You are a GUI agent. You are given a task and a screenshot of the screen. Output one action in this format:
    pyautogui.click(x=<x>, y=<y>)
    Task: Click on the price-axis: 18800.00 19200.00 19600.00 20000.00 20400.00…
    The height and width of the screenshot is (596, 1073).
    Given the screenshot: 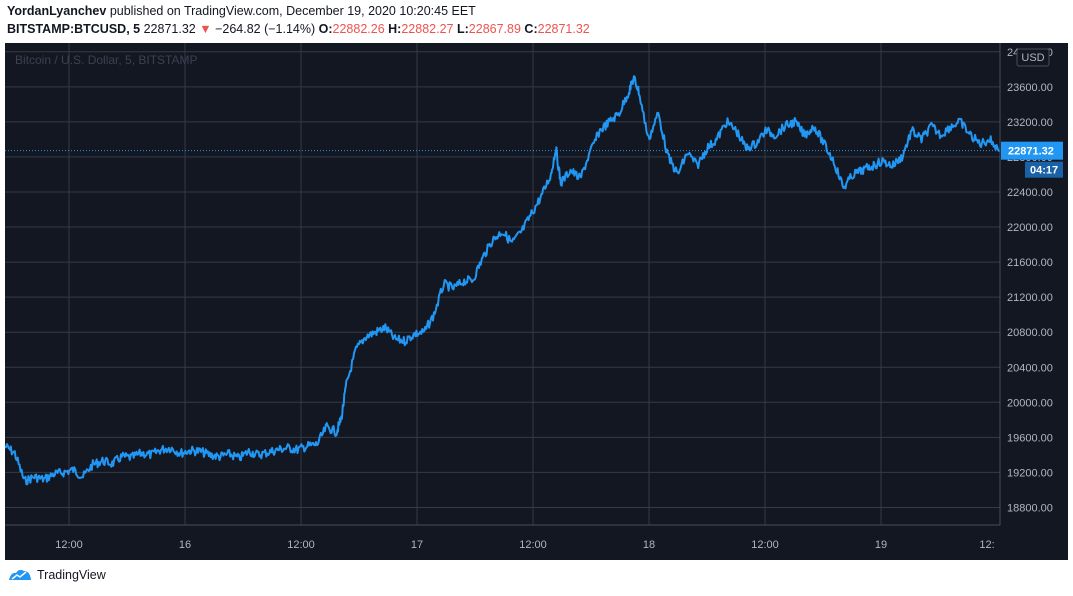 What is the action you would take?
    pyautogui.click(x=1031, y=284)
    